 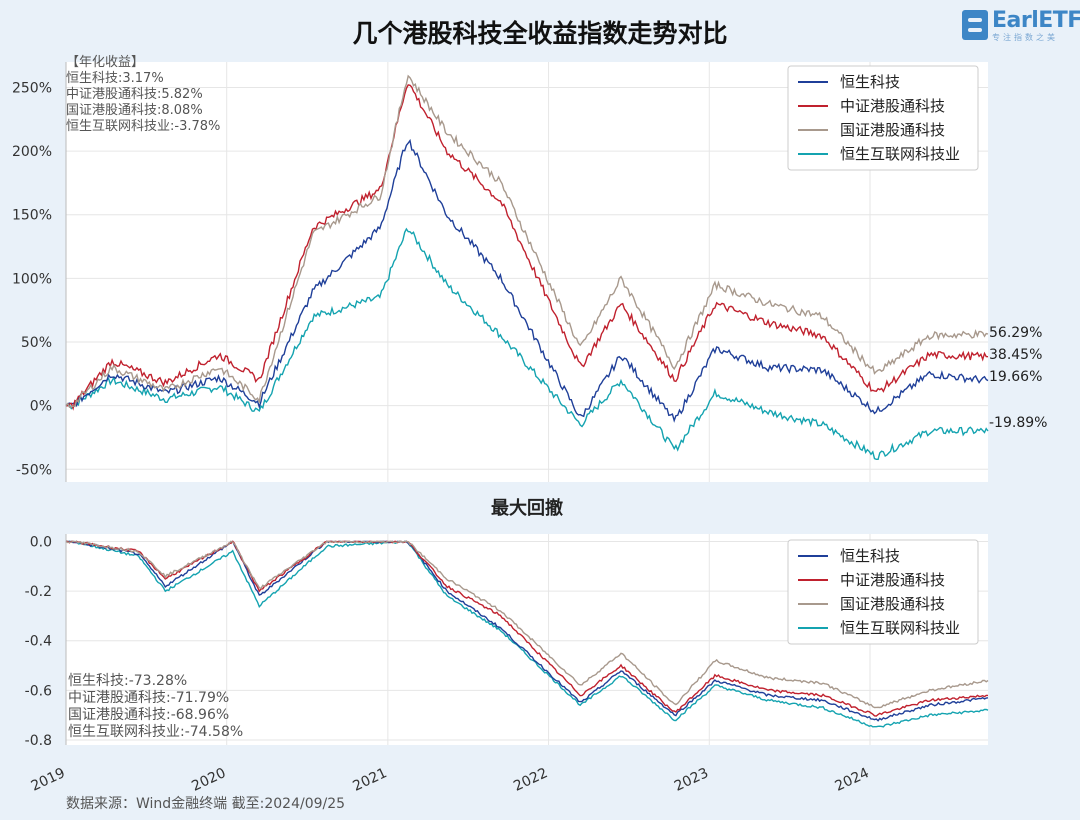 I want to click on max-drawdown-item: 恒生科技:-73.28%, so click(x=127, y=681).